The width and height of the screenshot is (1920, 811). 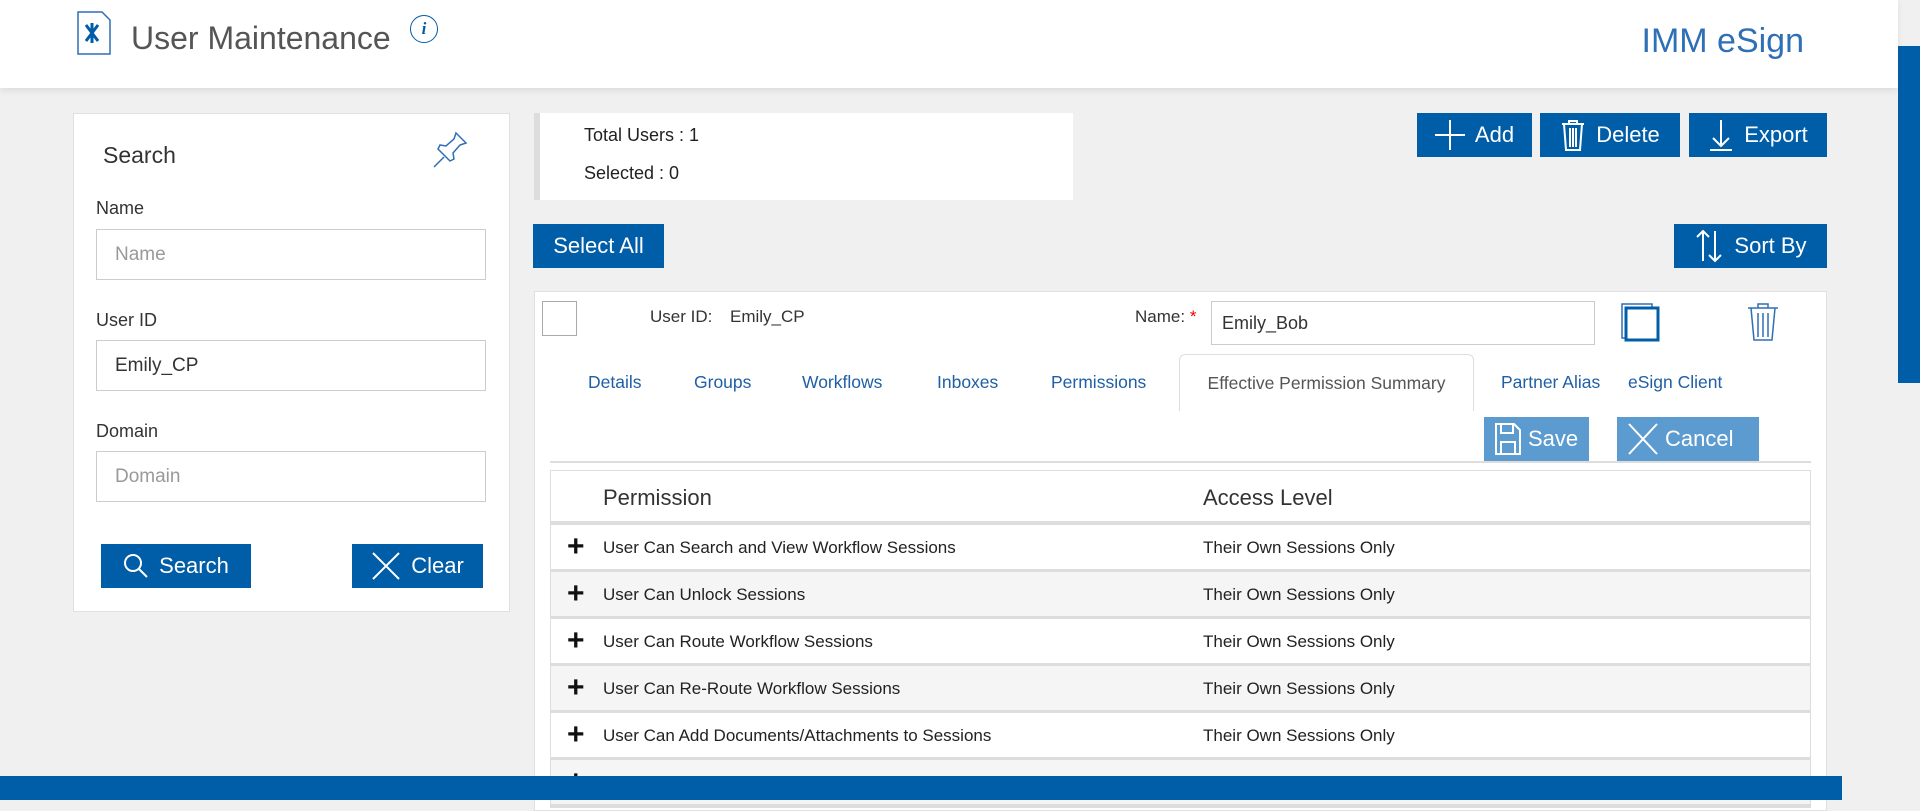 What do you see at coordinates (1723, 41) in the screenshot?
I see `brand-name: IMM eSign` at bounding box center [1723, 41].